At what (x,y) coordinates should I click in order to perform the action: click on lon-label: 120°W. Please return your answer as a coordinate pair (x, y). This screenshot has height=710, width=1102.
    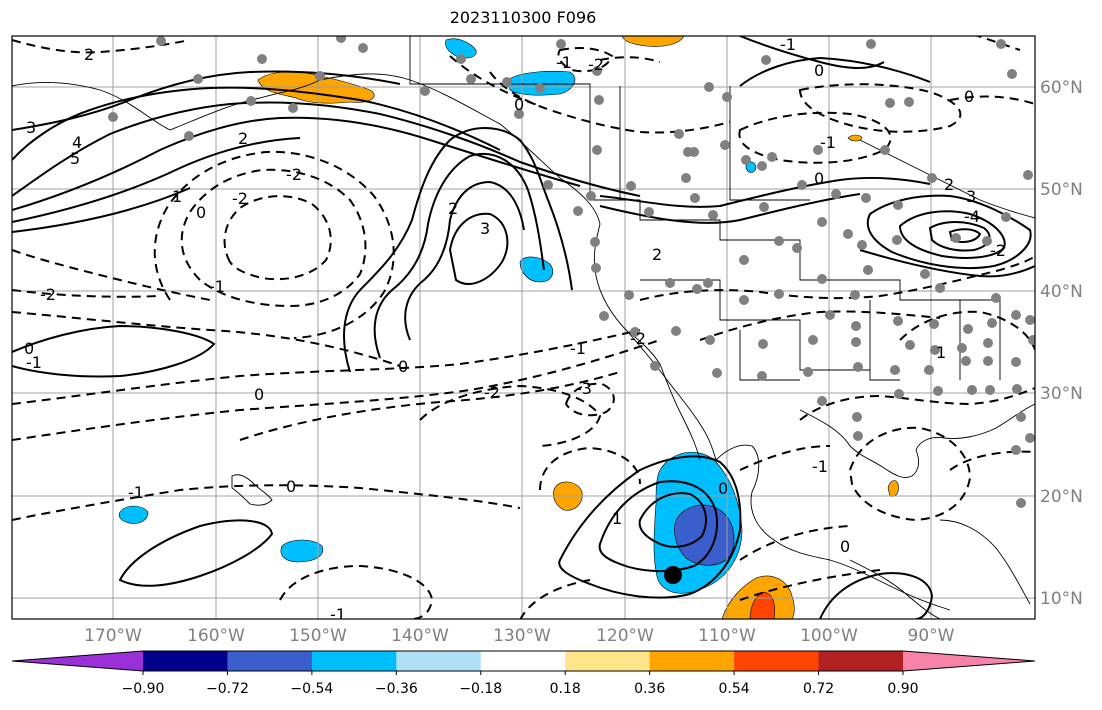
    Looking at the image, I should click on (625, 636).